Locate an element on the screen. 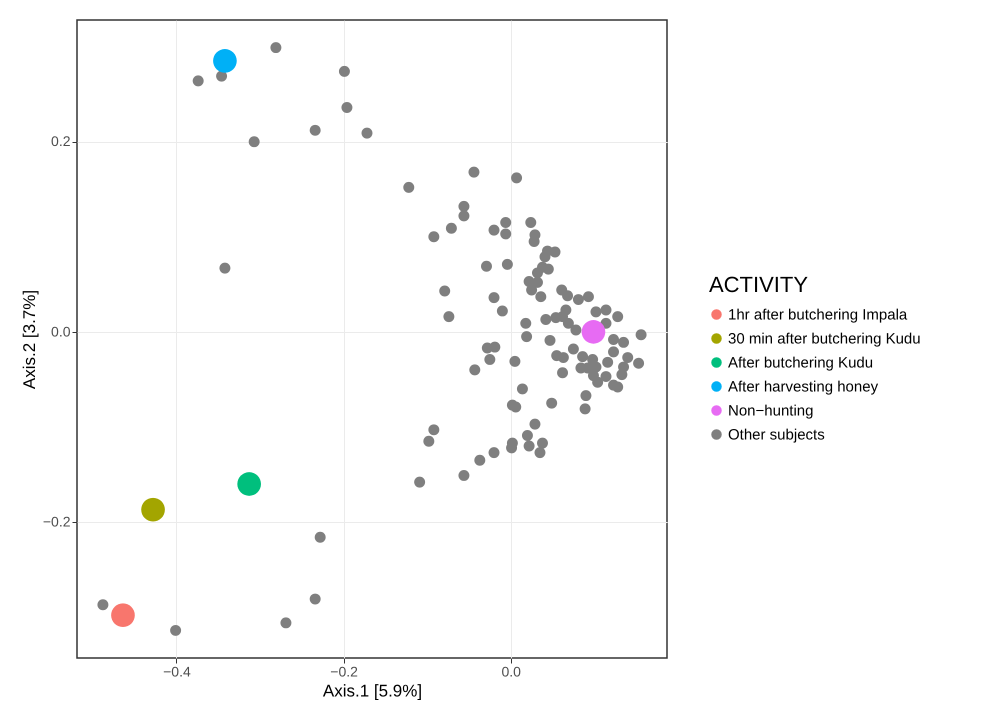  y-tick-label: 0.2 is located at coordinates (61, 141).